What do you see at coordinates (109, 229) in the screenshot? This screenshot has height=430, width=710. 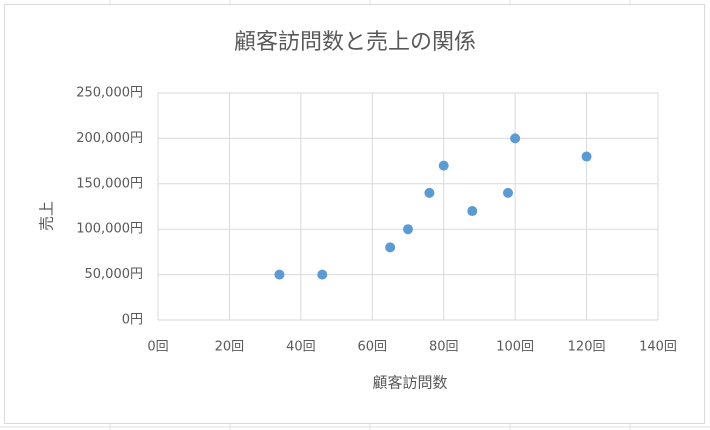 I see `y-tick-label: 100,000円` at bounding box center [109, 229].